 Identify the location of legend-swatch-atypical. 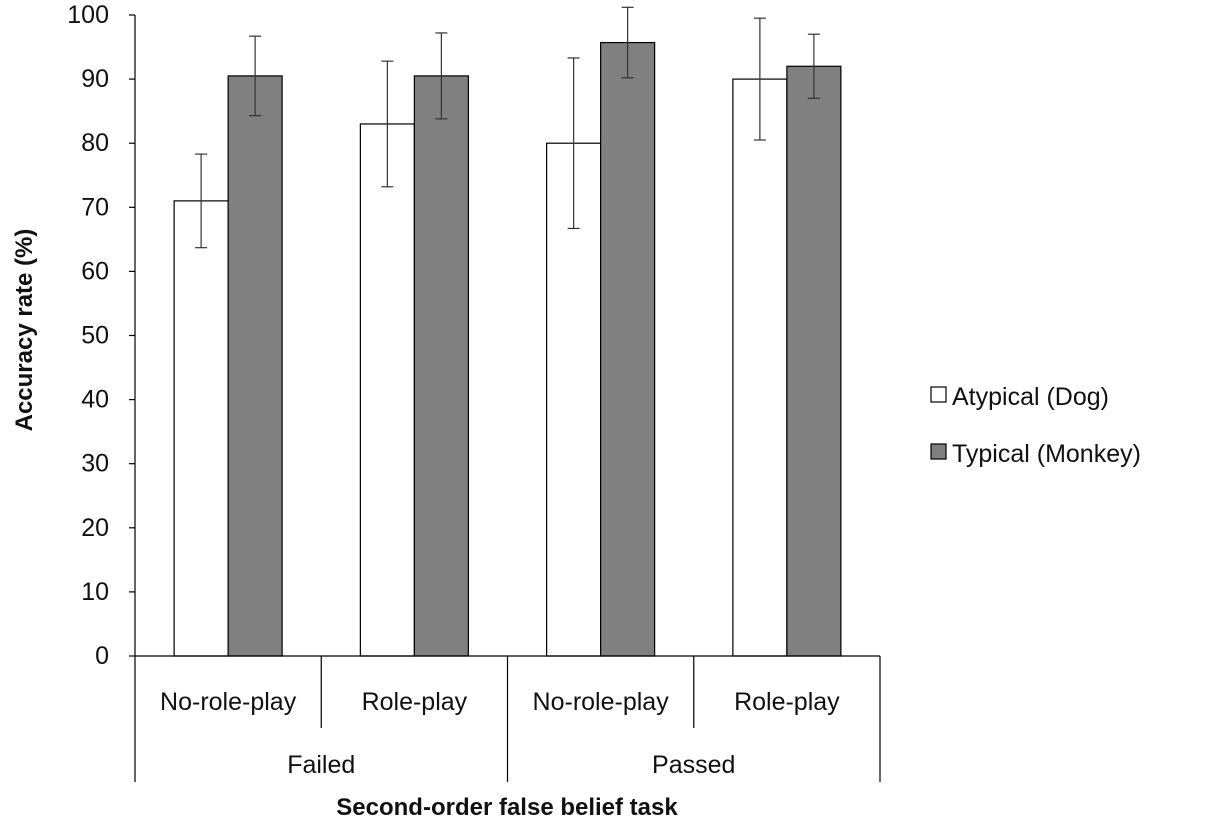
(938, 394).